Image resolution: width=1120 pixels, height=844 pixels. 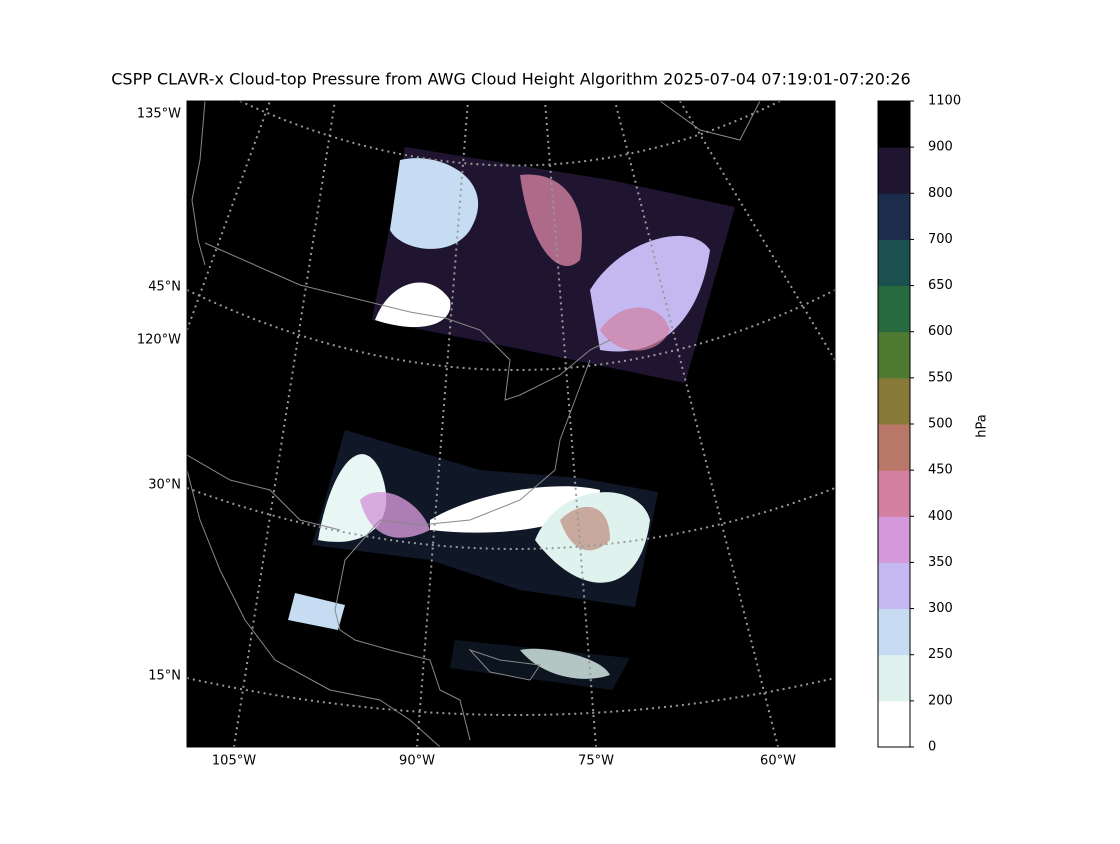 I want to click on lon-label: 75°W, so click(x=596, y=761).